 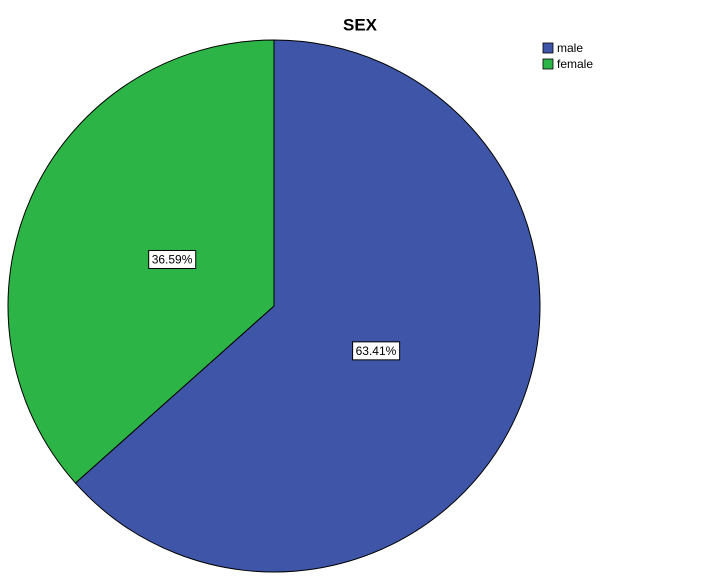 What do you see at coordinates (360, 24) in the screenshot?
I see `chart-title: SEX` at bounding box center [360, 24].